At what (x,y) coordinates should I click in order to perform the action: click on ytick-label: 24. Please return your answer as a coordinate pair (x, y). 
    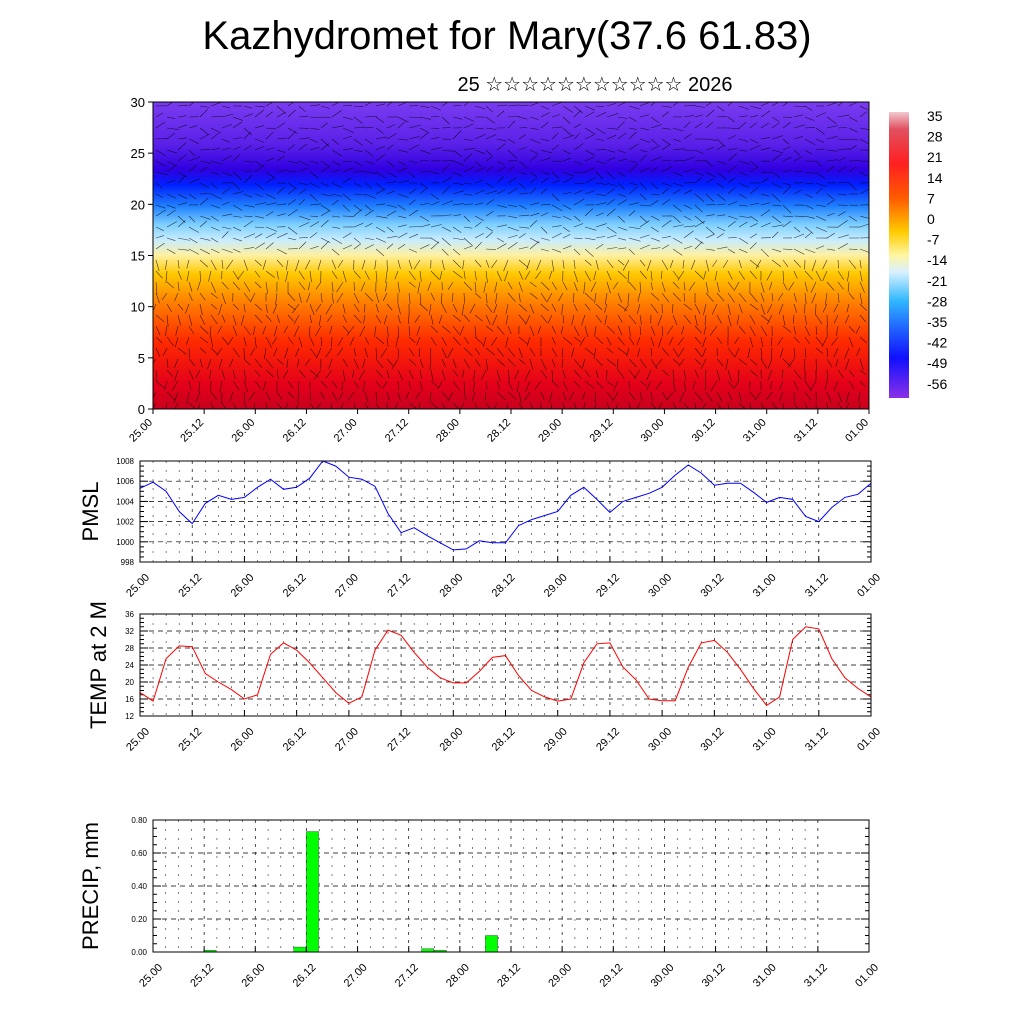
    Looking at the image, I should click on (129, 665).